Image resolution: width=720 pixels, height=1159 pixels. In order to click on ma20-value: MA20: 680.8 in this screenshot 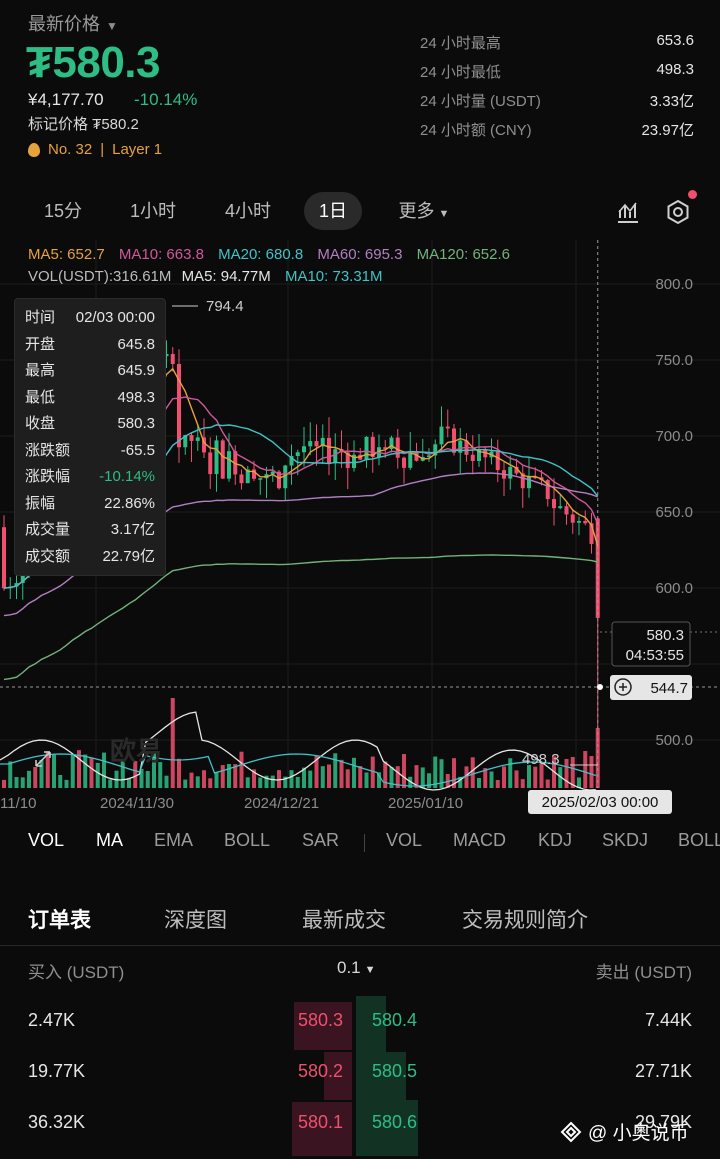, I will do `click(261, 254)`.